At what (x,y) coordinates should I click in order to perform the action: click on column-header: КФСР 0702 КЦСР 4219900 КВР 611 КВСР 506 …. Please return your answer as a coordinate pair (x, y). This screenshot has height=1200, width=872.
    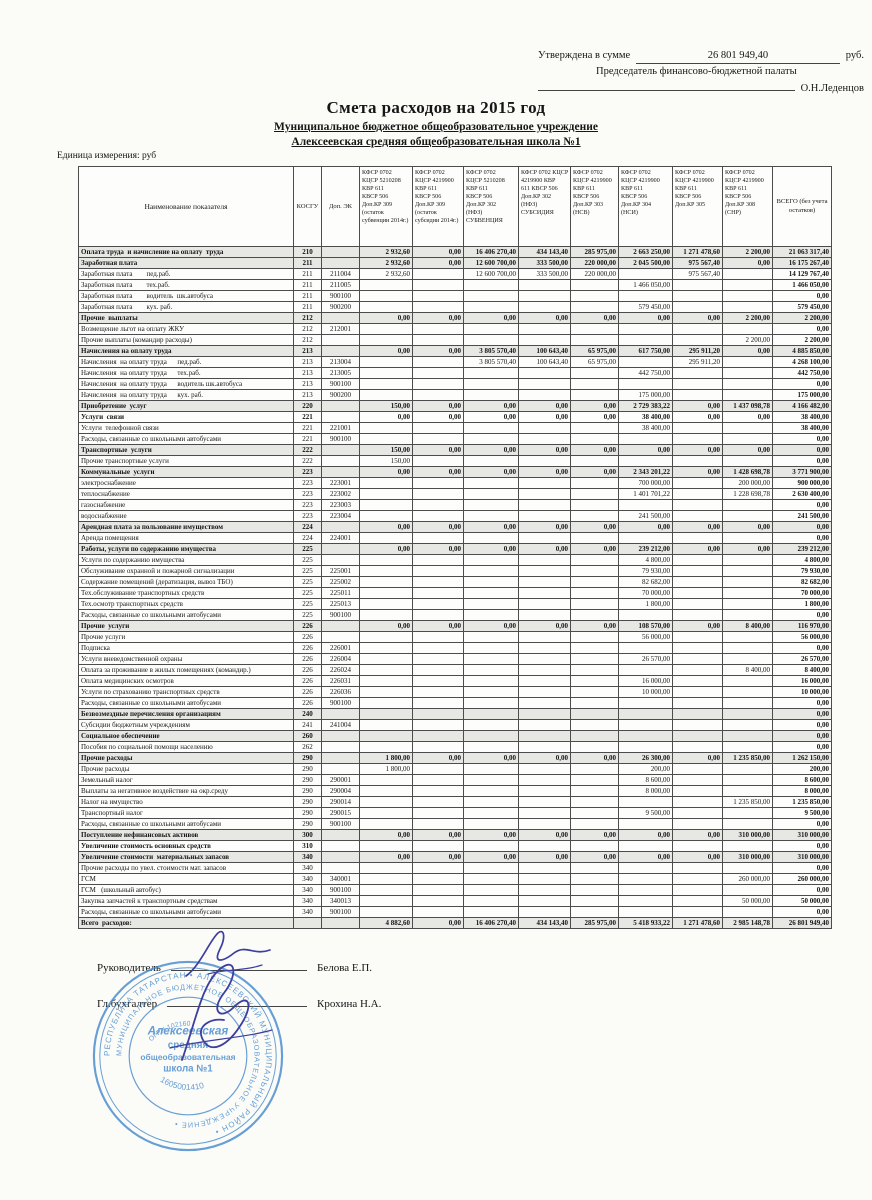
    Looking at the image, I should click on (594, 206).